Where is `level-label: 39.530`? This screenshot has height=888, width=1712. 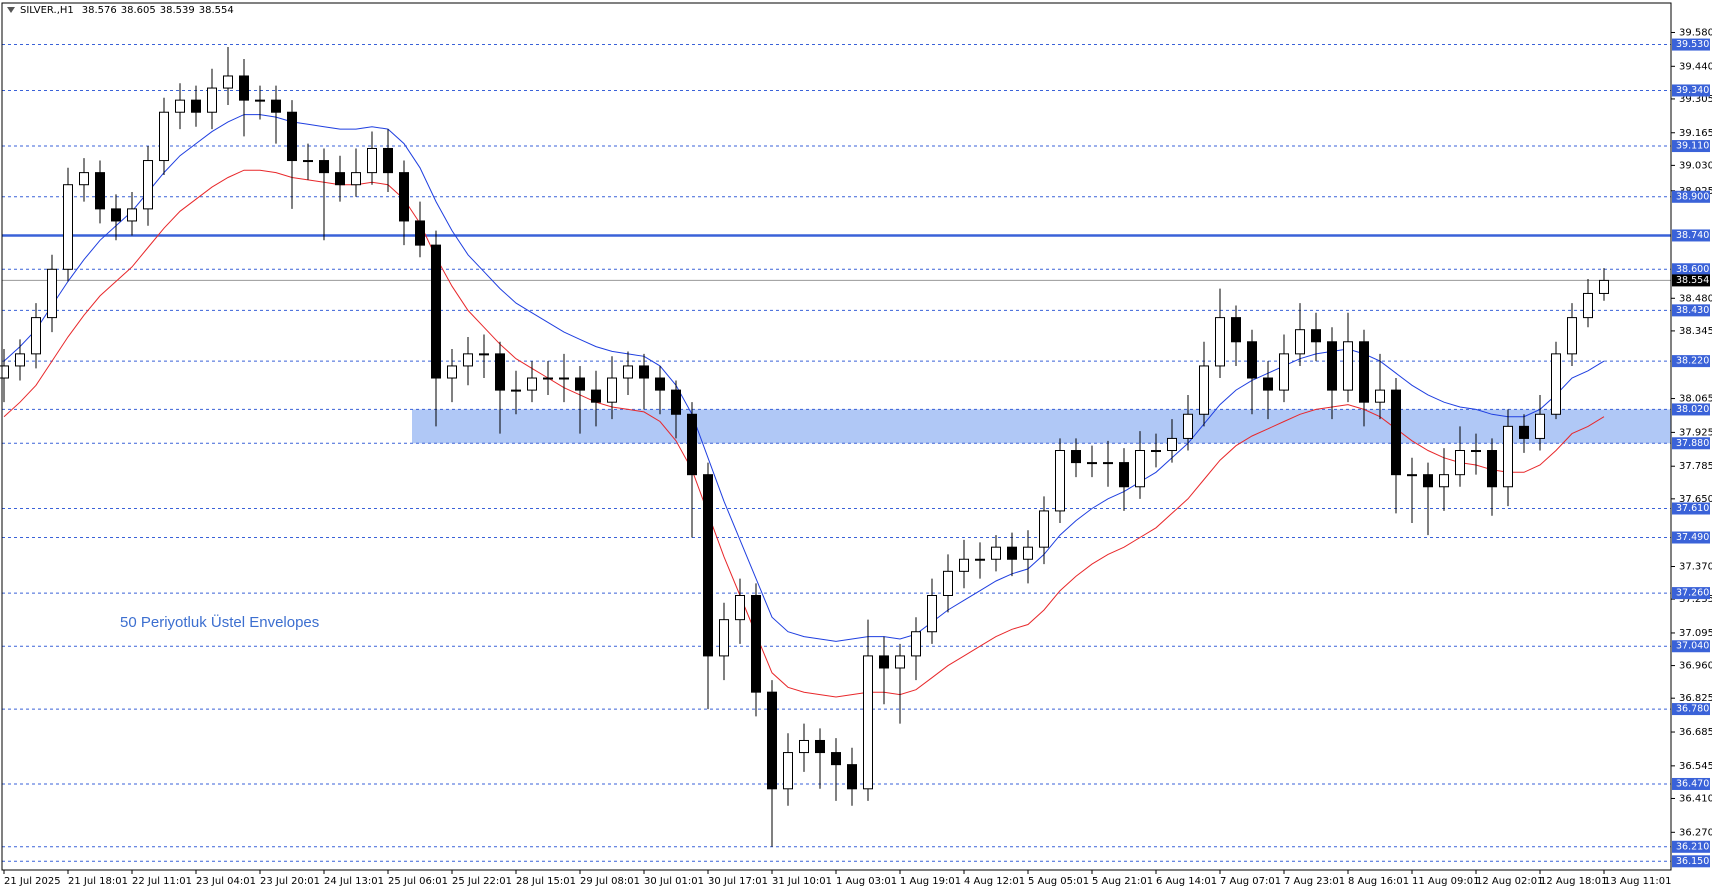 level-label: 39.530 is located at coordinates (1692, 44).